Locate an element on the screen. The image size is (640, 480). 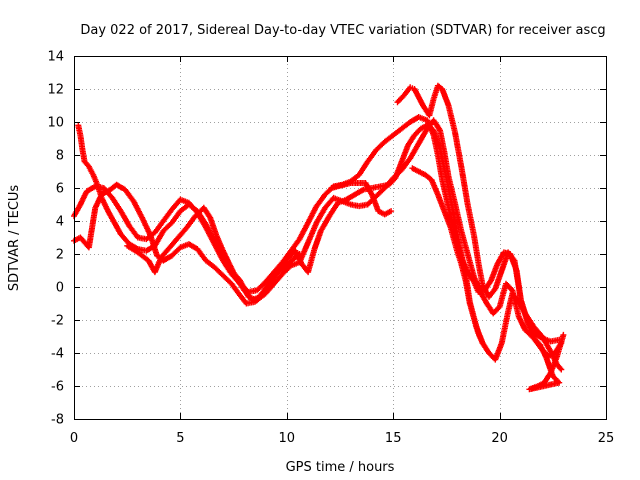
y-tick-label: -2 is located at coordinates (57, 321).